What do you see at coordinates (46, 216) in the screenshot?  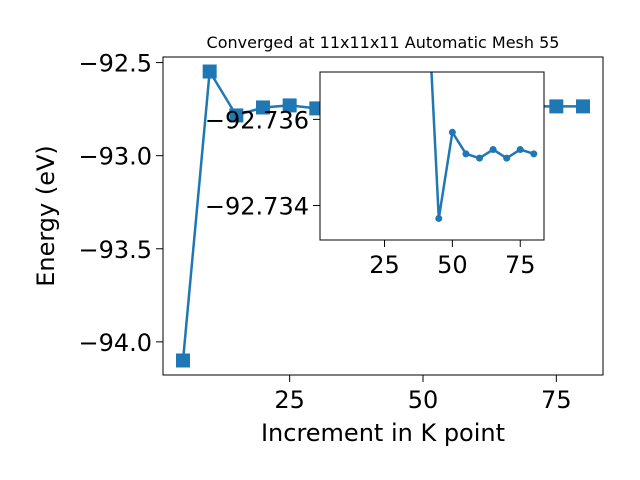 I see `y-axis-label: Energy (eV)` at bounding box center [46, 216].